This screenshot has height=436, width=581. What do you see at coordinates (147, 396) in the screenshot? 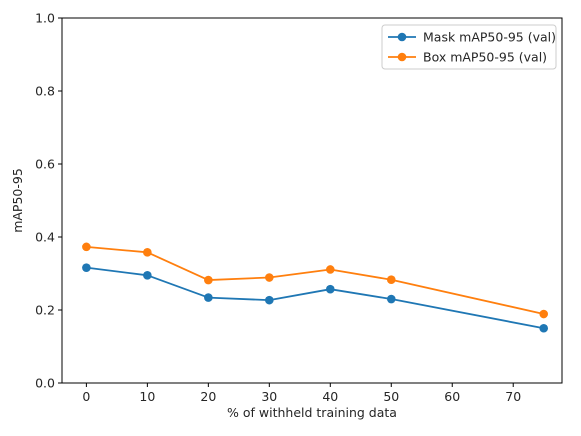
I see `x-tick-label: 10` at bounding box center [147, 396].